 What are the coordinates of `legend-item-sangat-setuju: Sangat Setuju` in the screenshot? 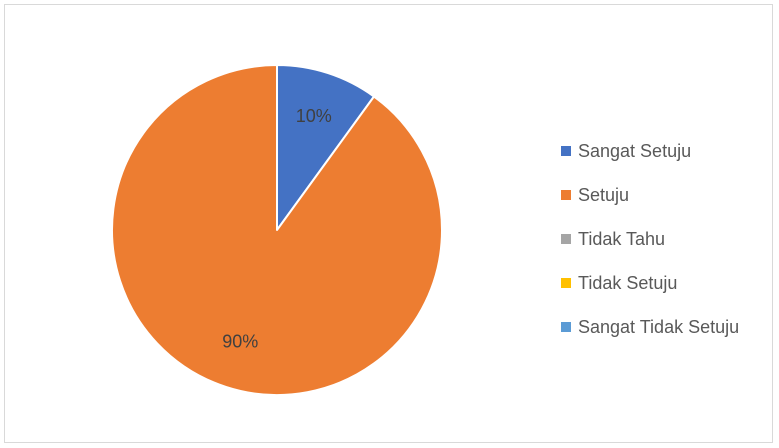 It's located at (650, 151).